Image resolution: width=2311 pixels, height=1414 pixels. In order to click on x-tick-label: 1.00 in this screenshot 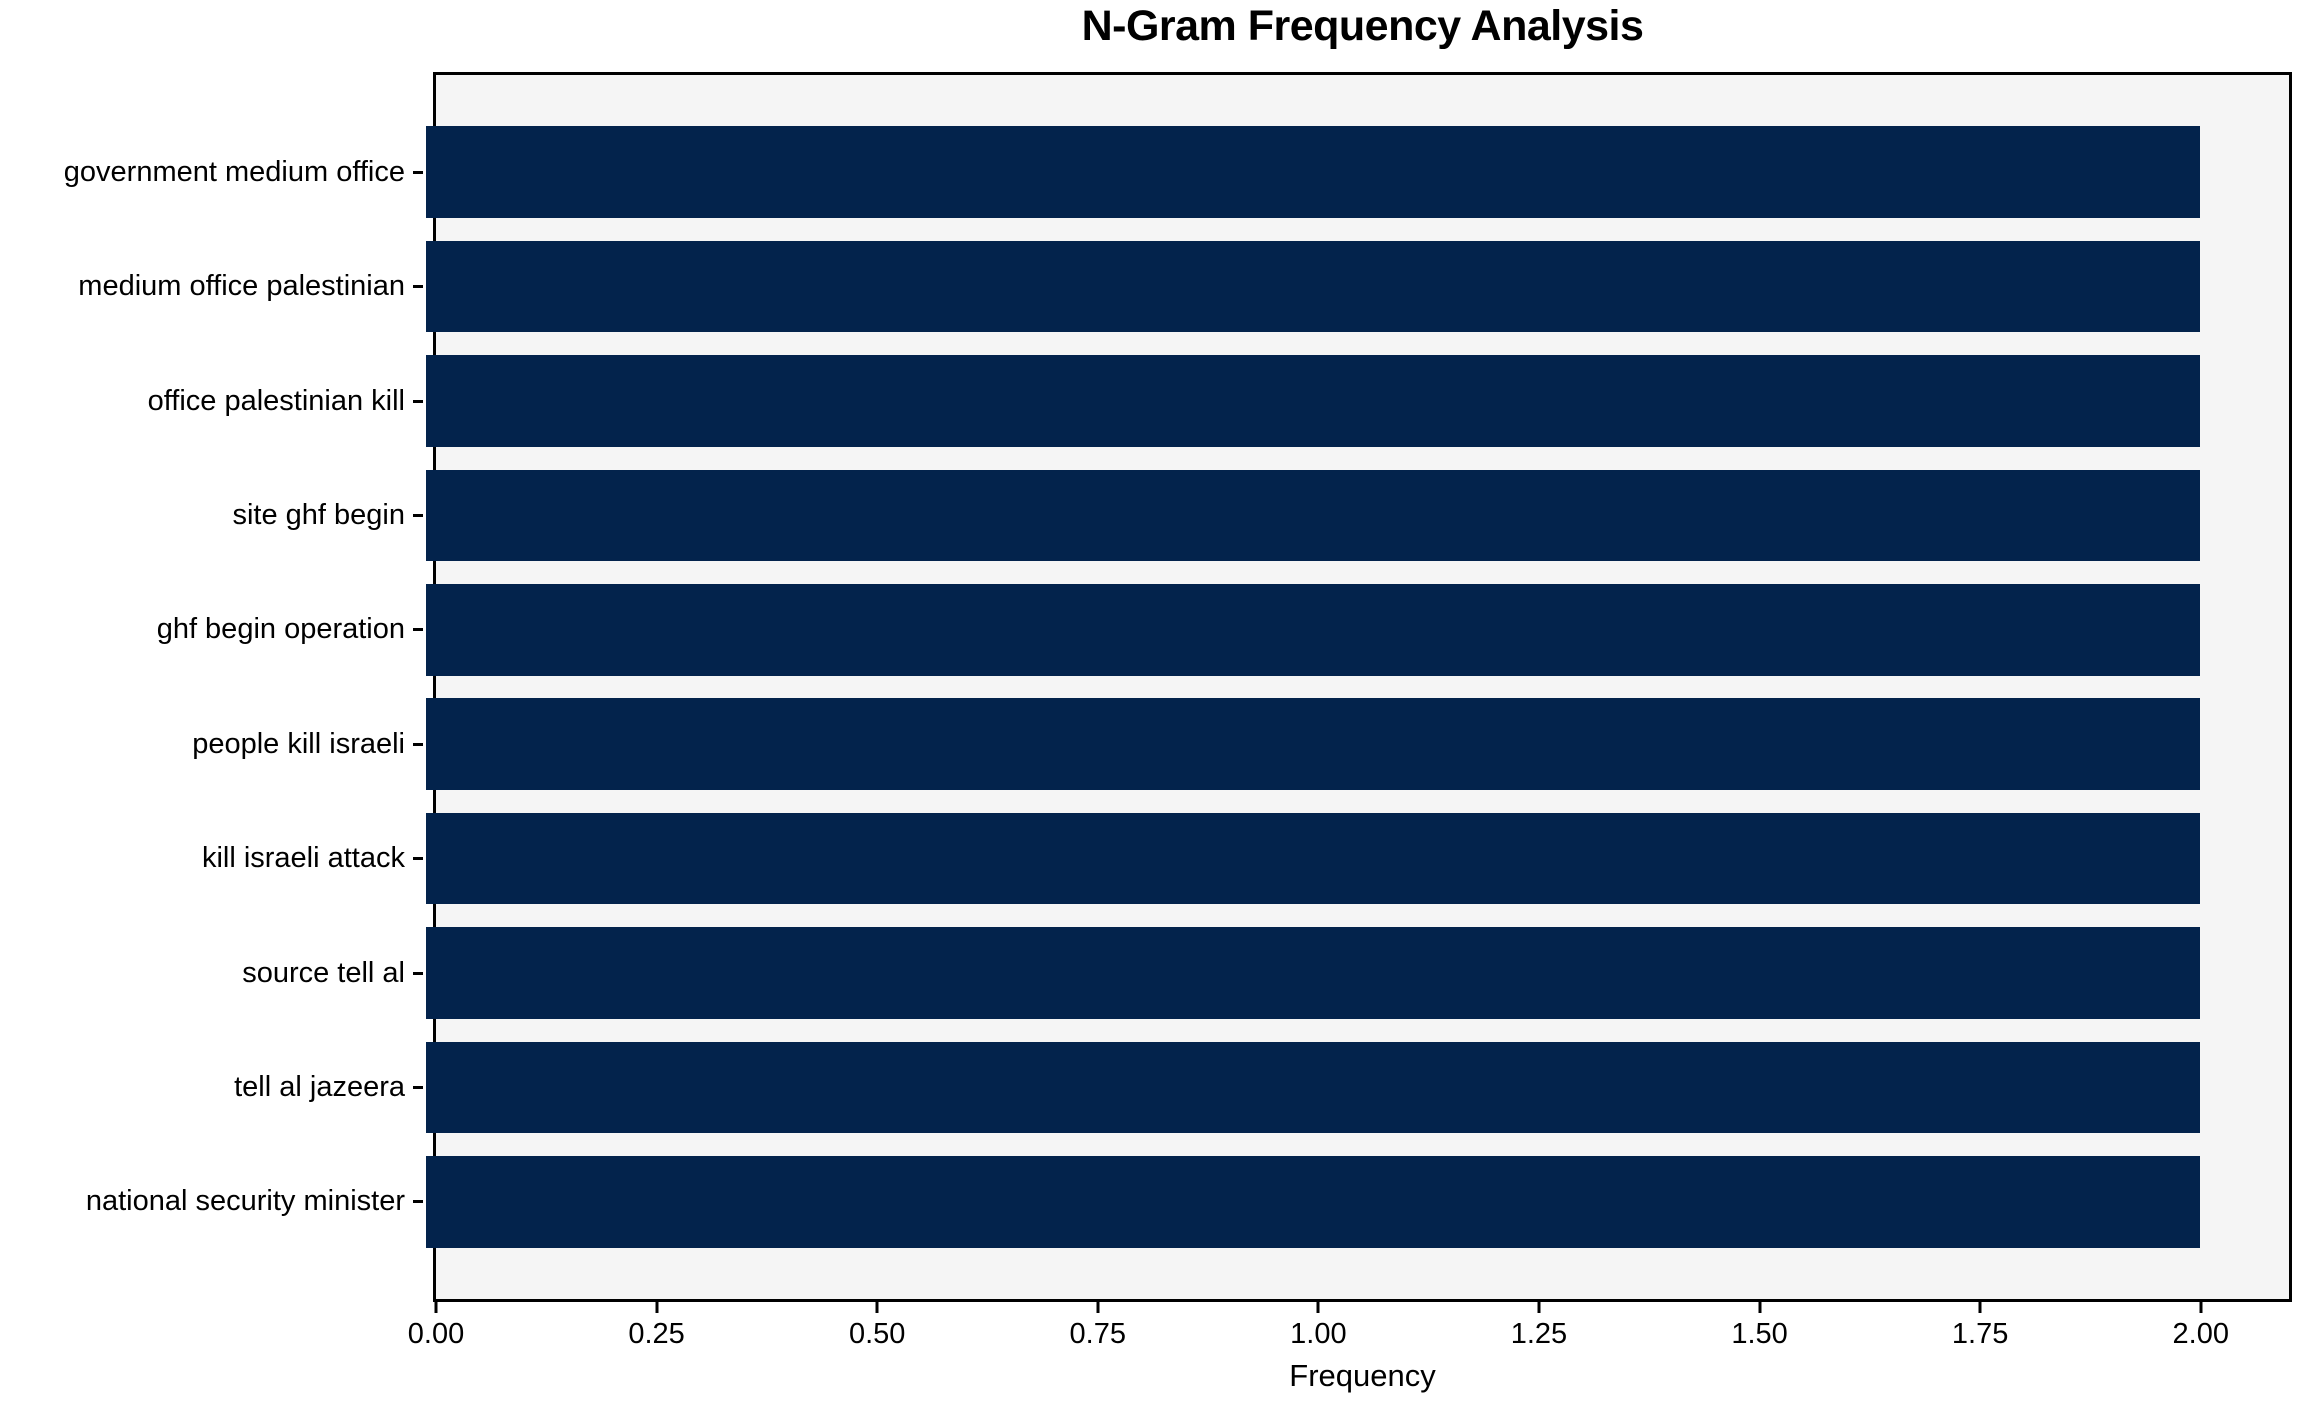, I will do `click(1318, 1334)`.